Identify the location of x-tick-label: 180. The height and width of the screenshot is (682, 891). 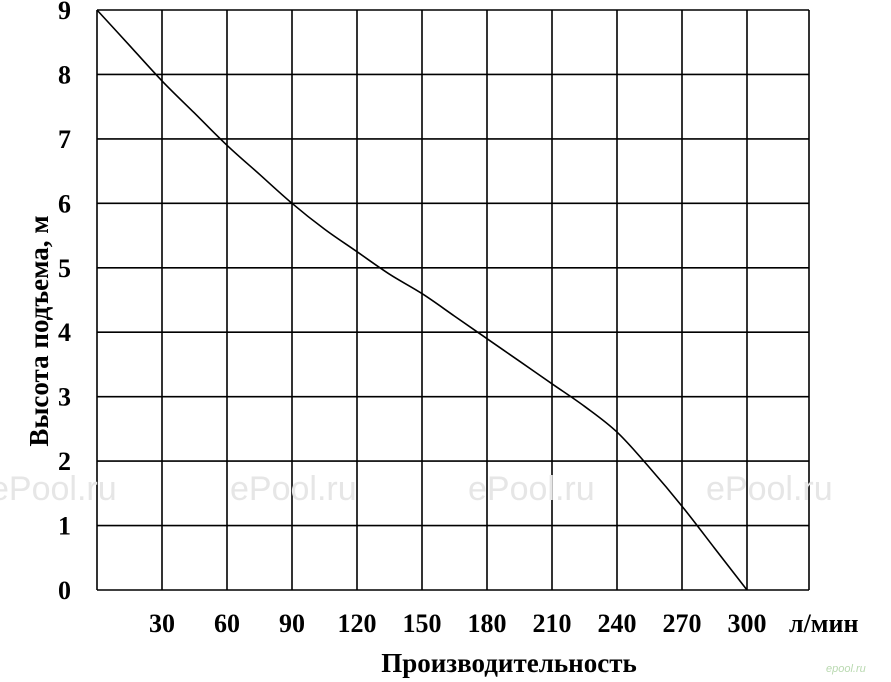
(487, 623).